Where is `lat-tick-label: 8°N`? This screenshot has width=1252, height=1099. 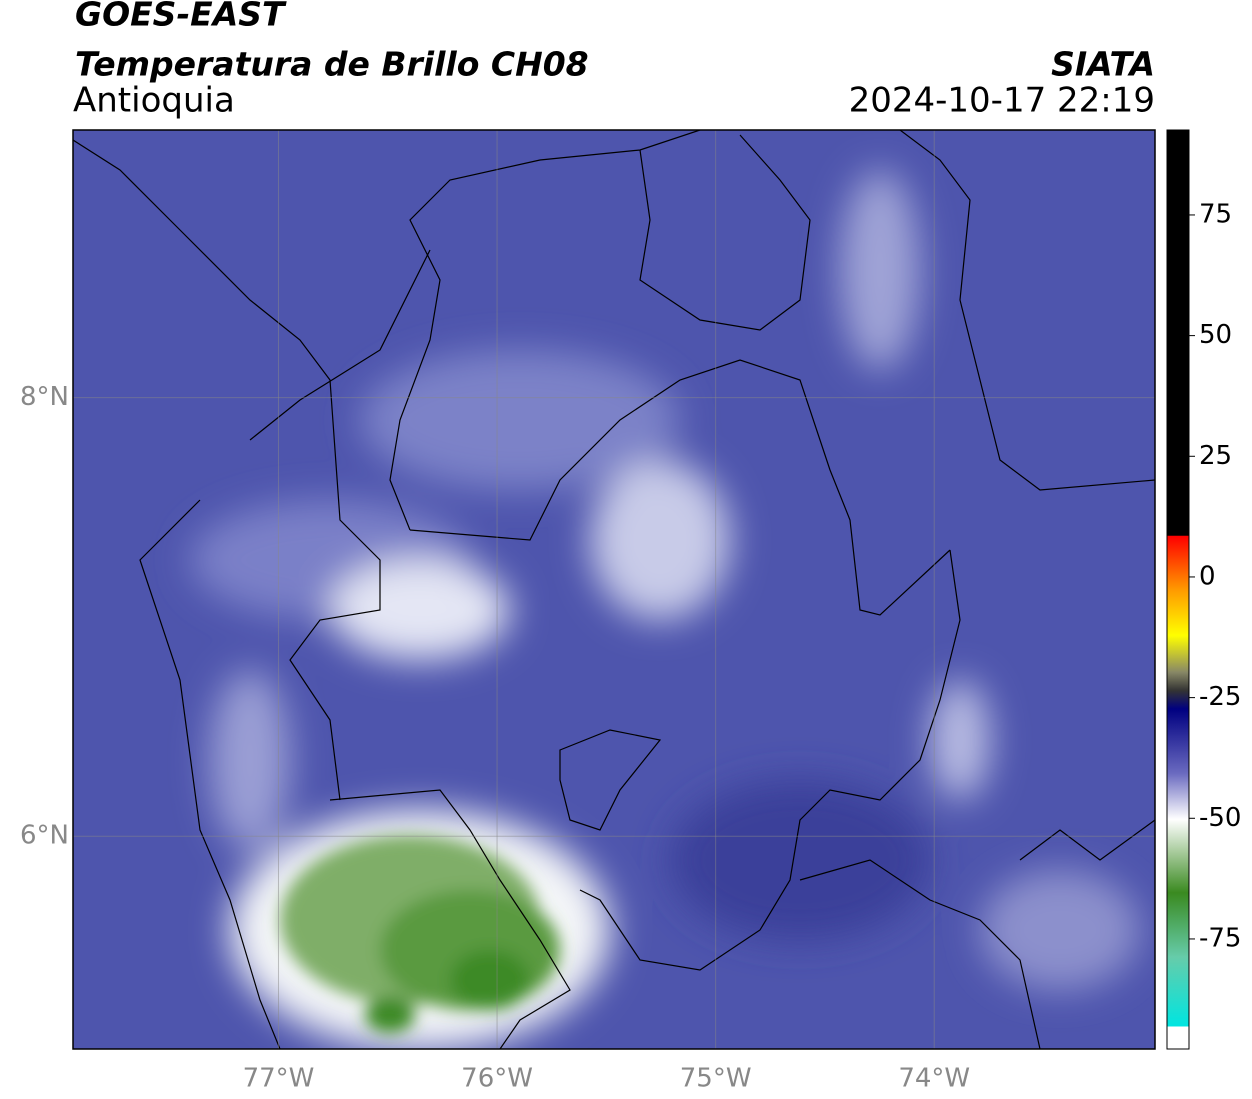 lat-tick-label: 8°N is located at coordinates (44, 397).